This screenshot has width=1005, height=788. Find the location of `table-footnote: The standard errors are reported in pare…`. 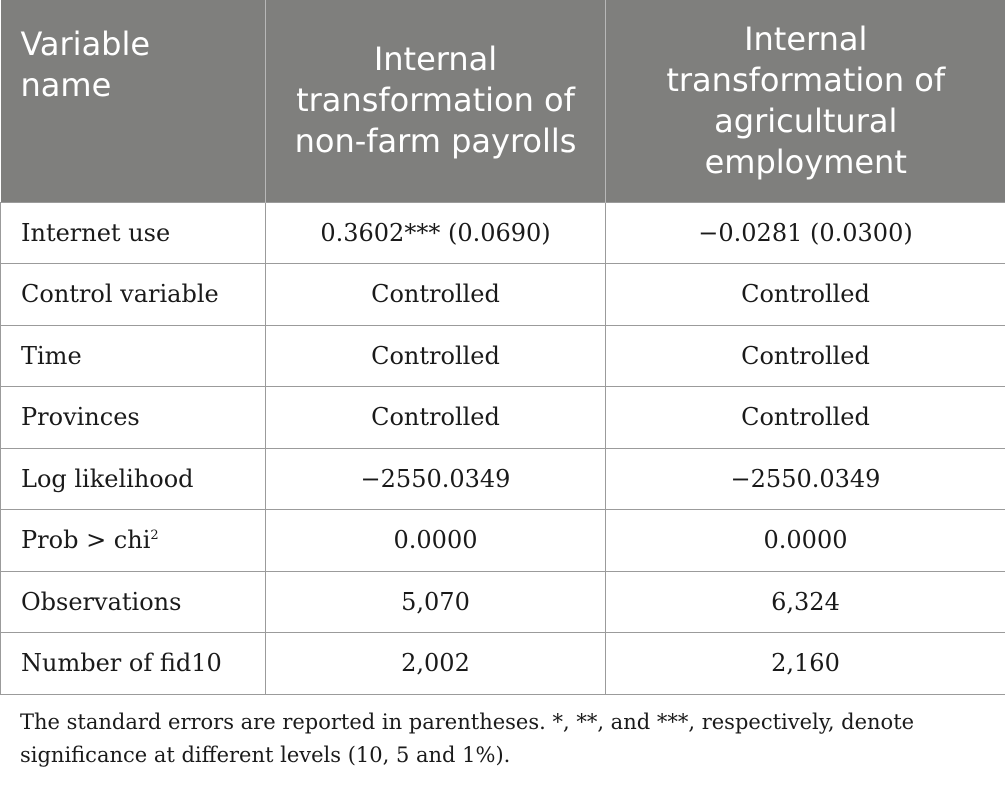

table-footnote: The standard errors are reported in pare… is located at coordinates (467, 738).